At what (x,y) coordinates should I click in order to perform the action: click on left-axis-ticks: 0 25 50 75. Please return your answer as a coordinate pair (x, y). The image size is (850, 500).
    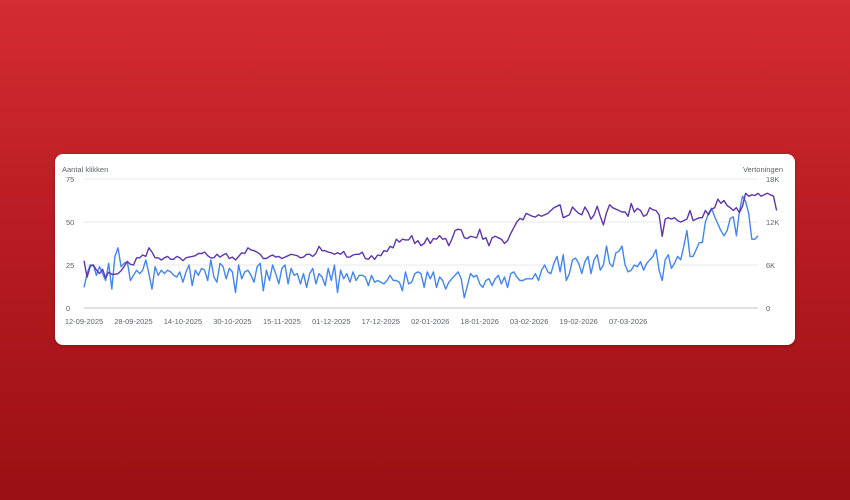
    Looking at the image, I should click on (70, 244).